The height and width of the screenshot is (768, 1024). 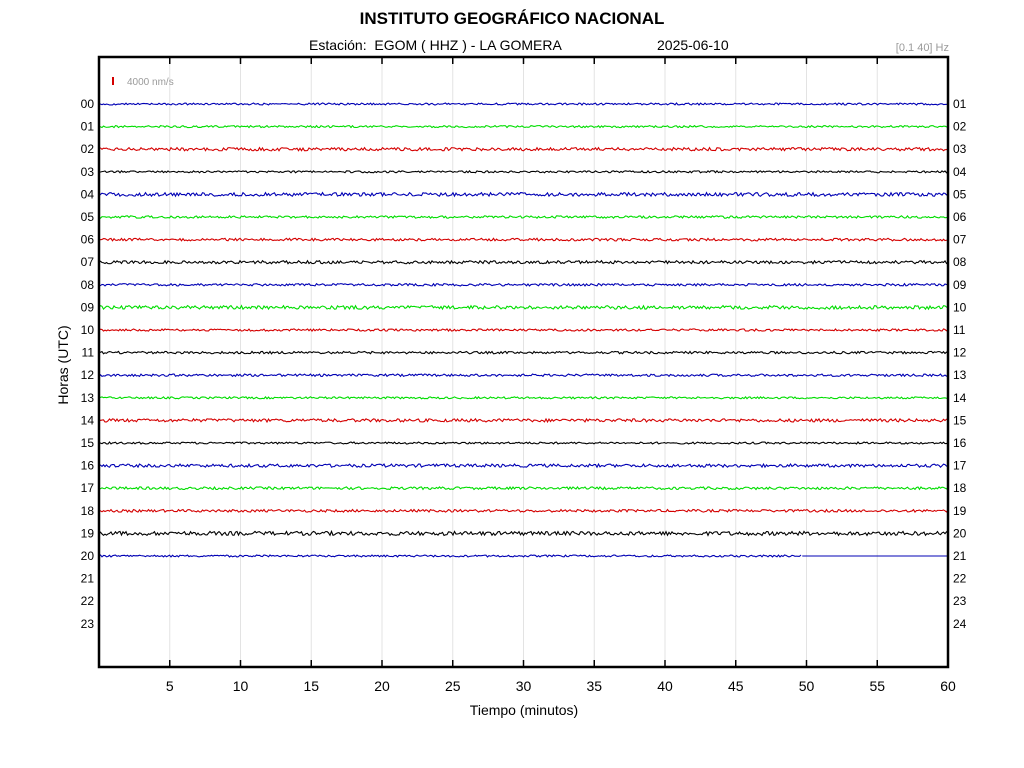 I want to click on hour-label-left: 08, so click(x=88, y=285).